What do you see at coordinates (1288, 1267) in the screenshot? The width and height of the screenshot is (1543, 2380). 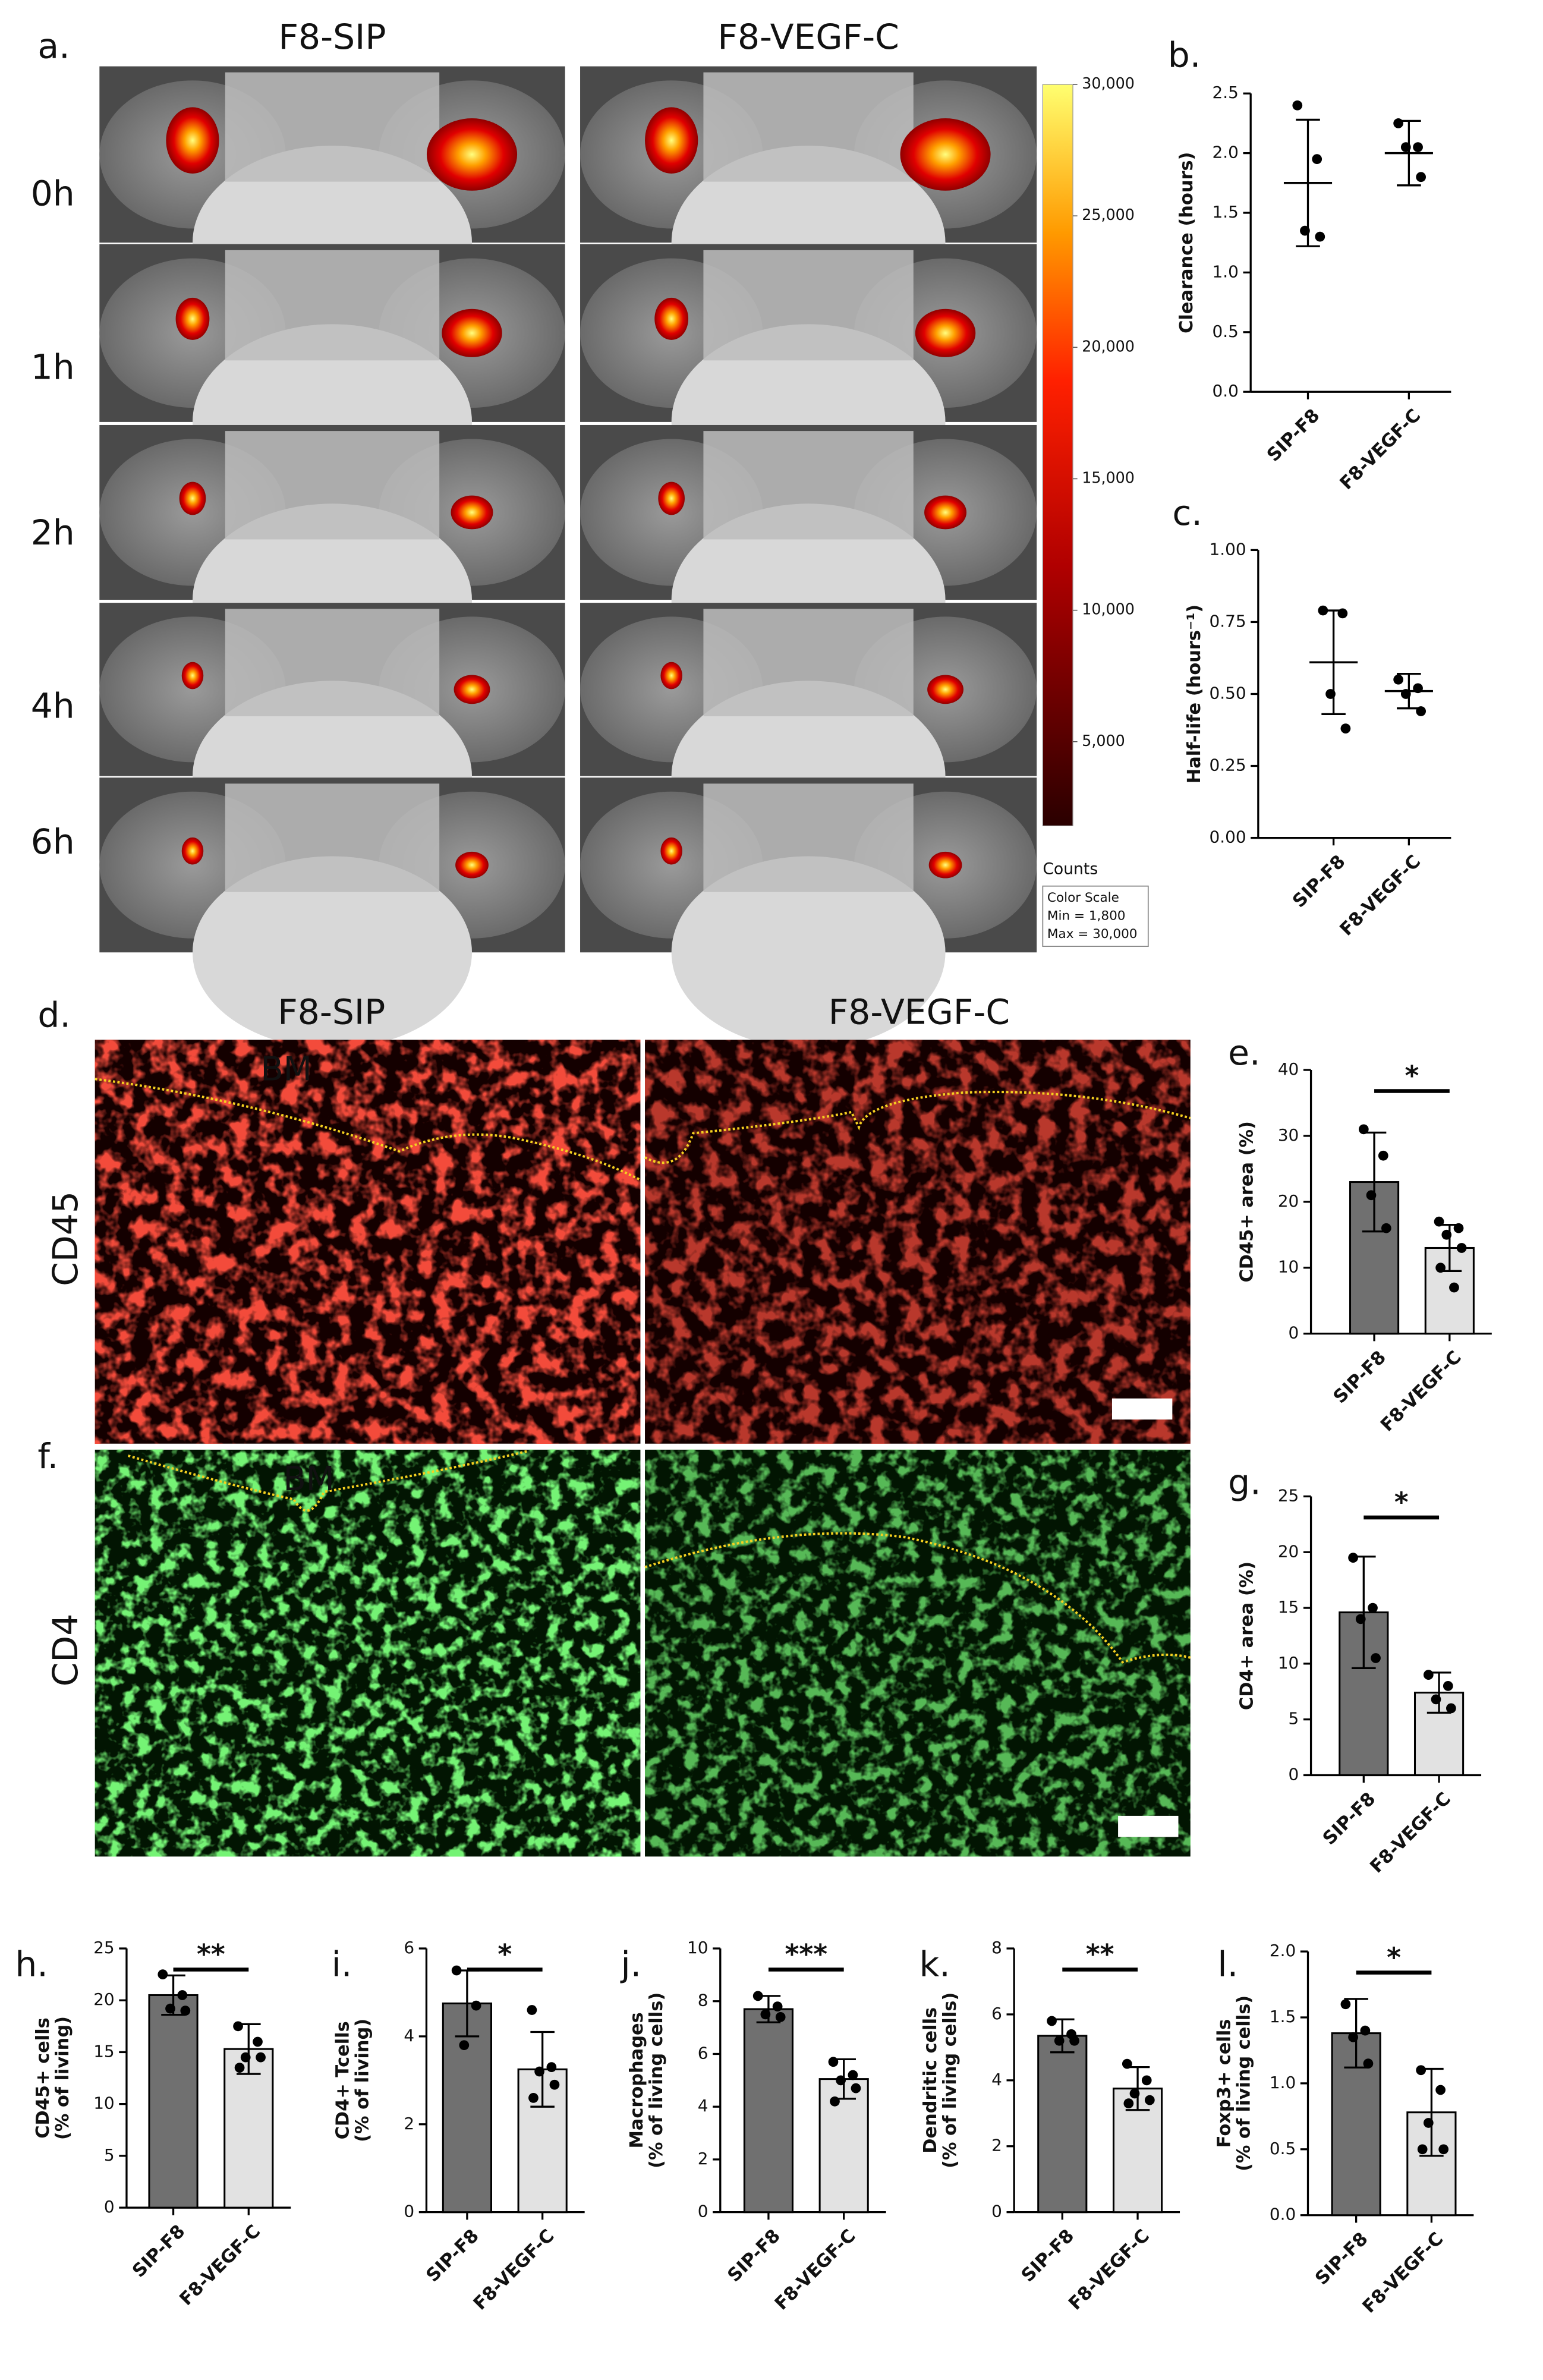 I see `y-tick-label: 10` at bounding box center [1288, 1267].